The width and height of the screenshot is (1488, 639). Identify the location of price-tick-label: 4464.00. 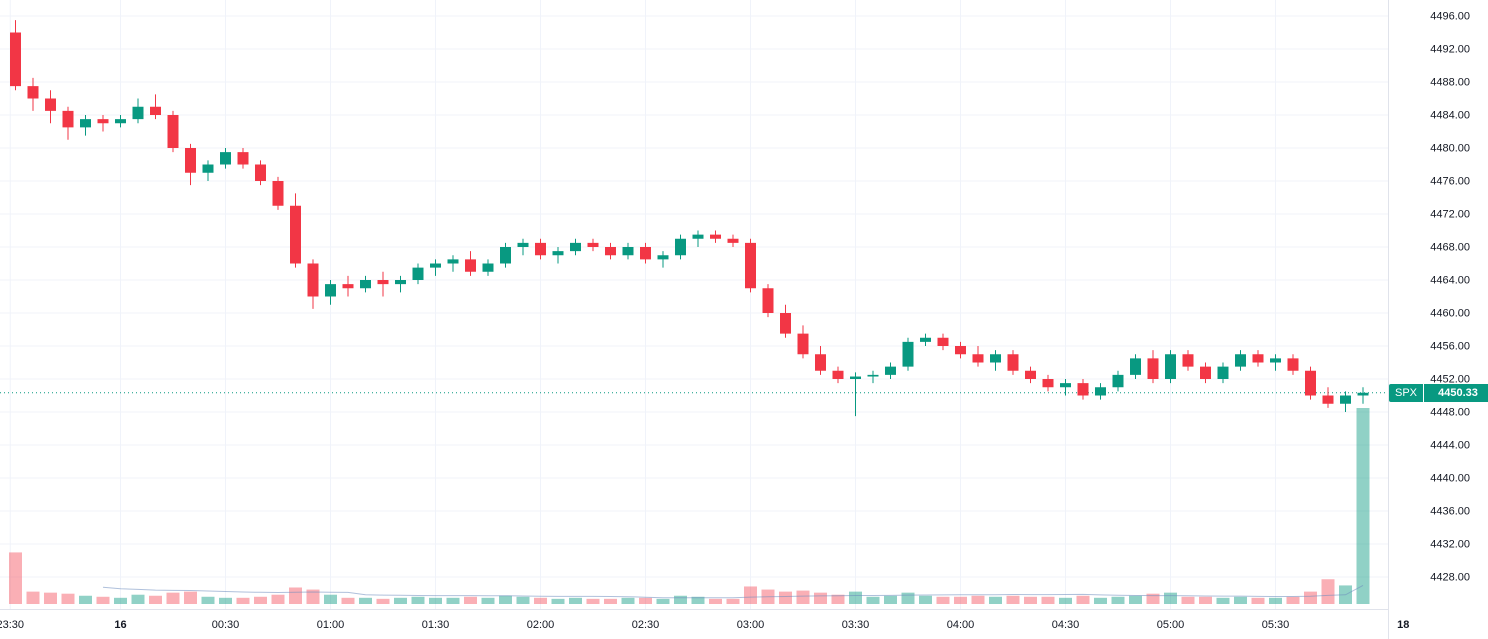
(1450, 281).